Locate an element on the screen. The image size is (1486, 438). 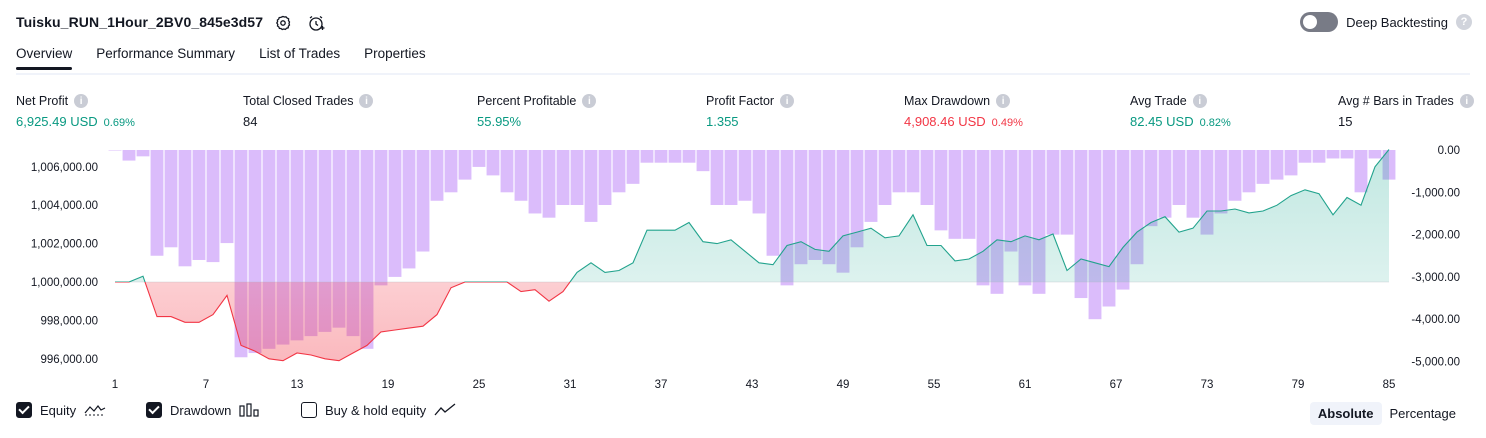
tab-performance-summary: Performance Summary is located at coordinates (166, 53).